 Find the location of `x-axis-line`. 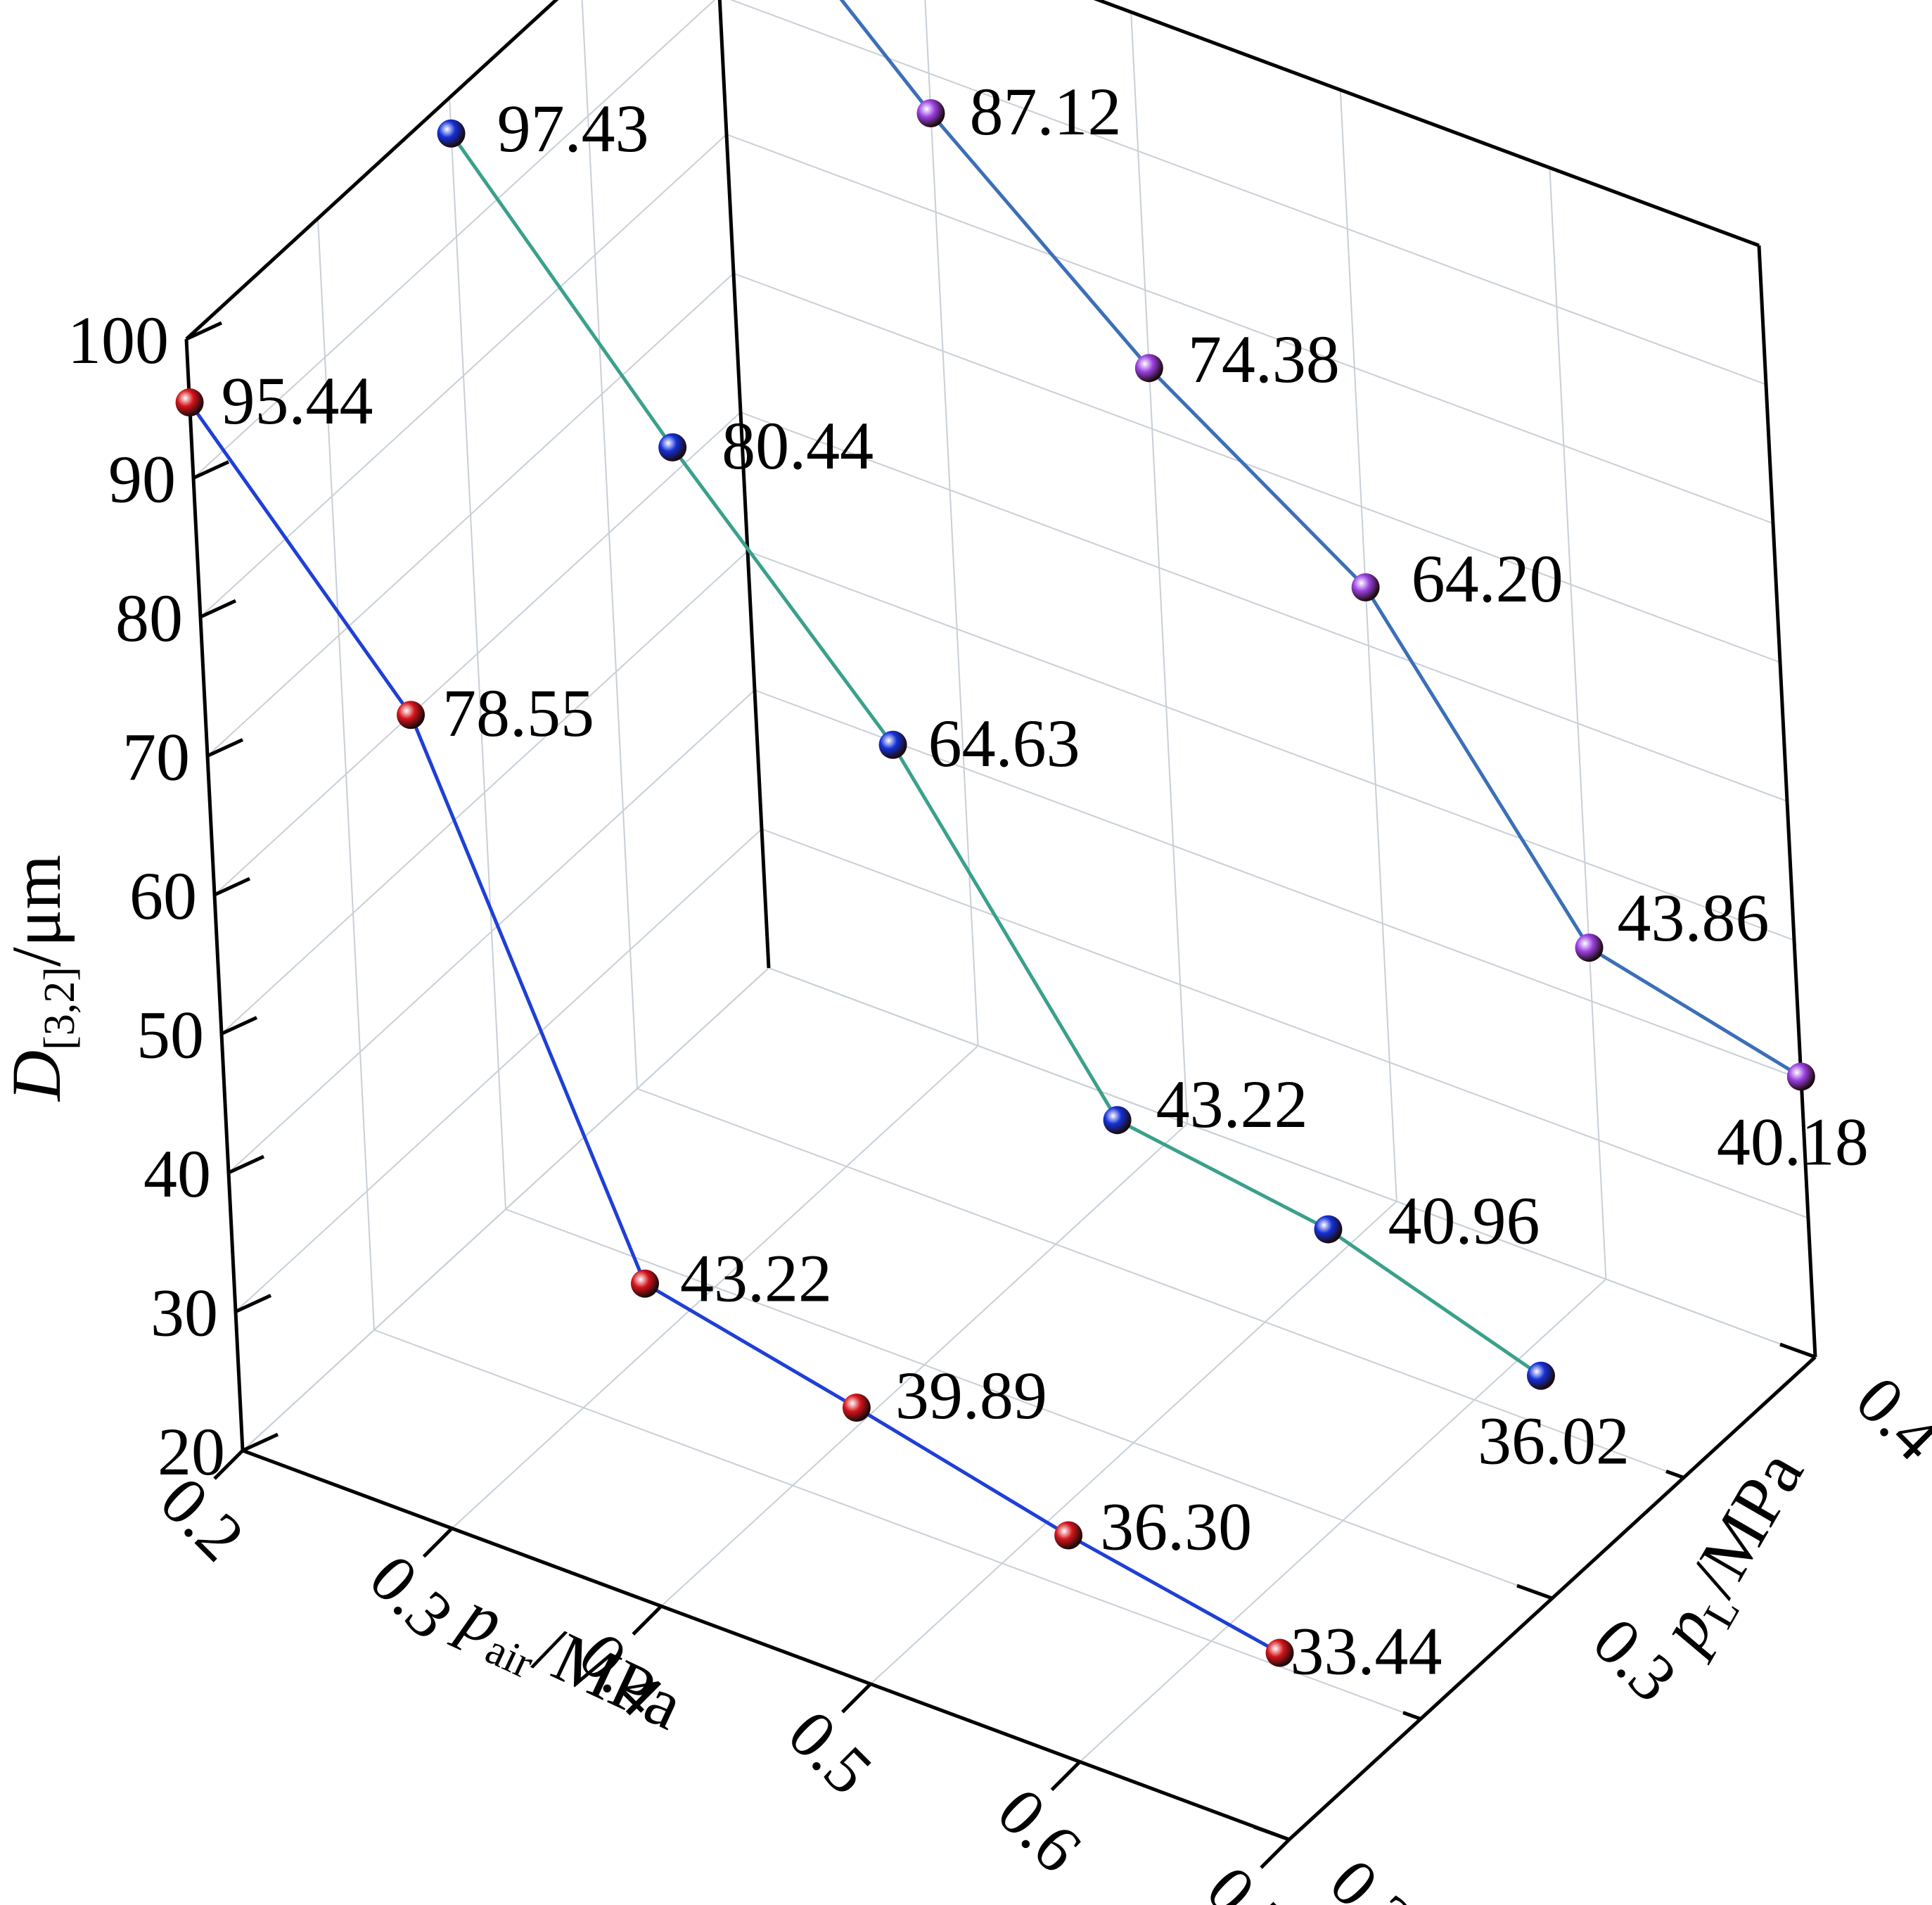

x-axis-line is located at coordinates (766, 1645).